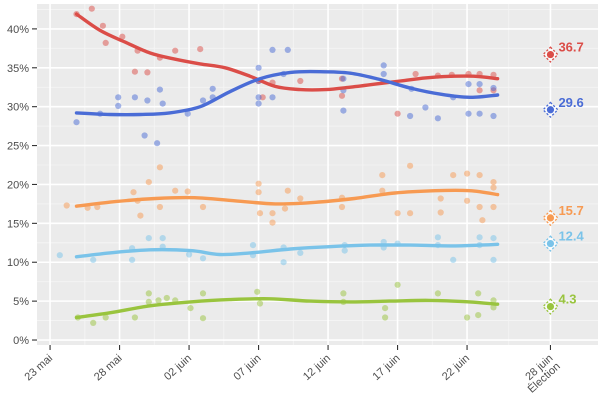  What do you see at coordinates (178, 367) in the screenshot?
I see `x-tick-label: 02 juin` at bounding box center [178, 367].